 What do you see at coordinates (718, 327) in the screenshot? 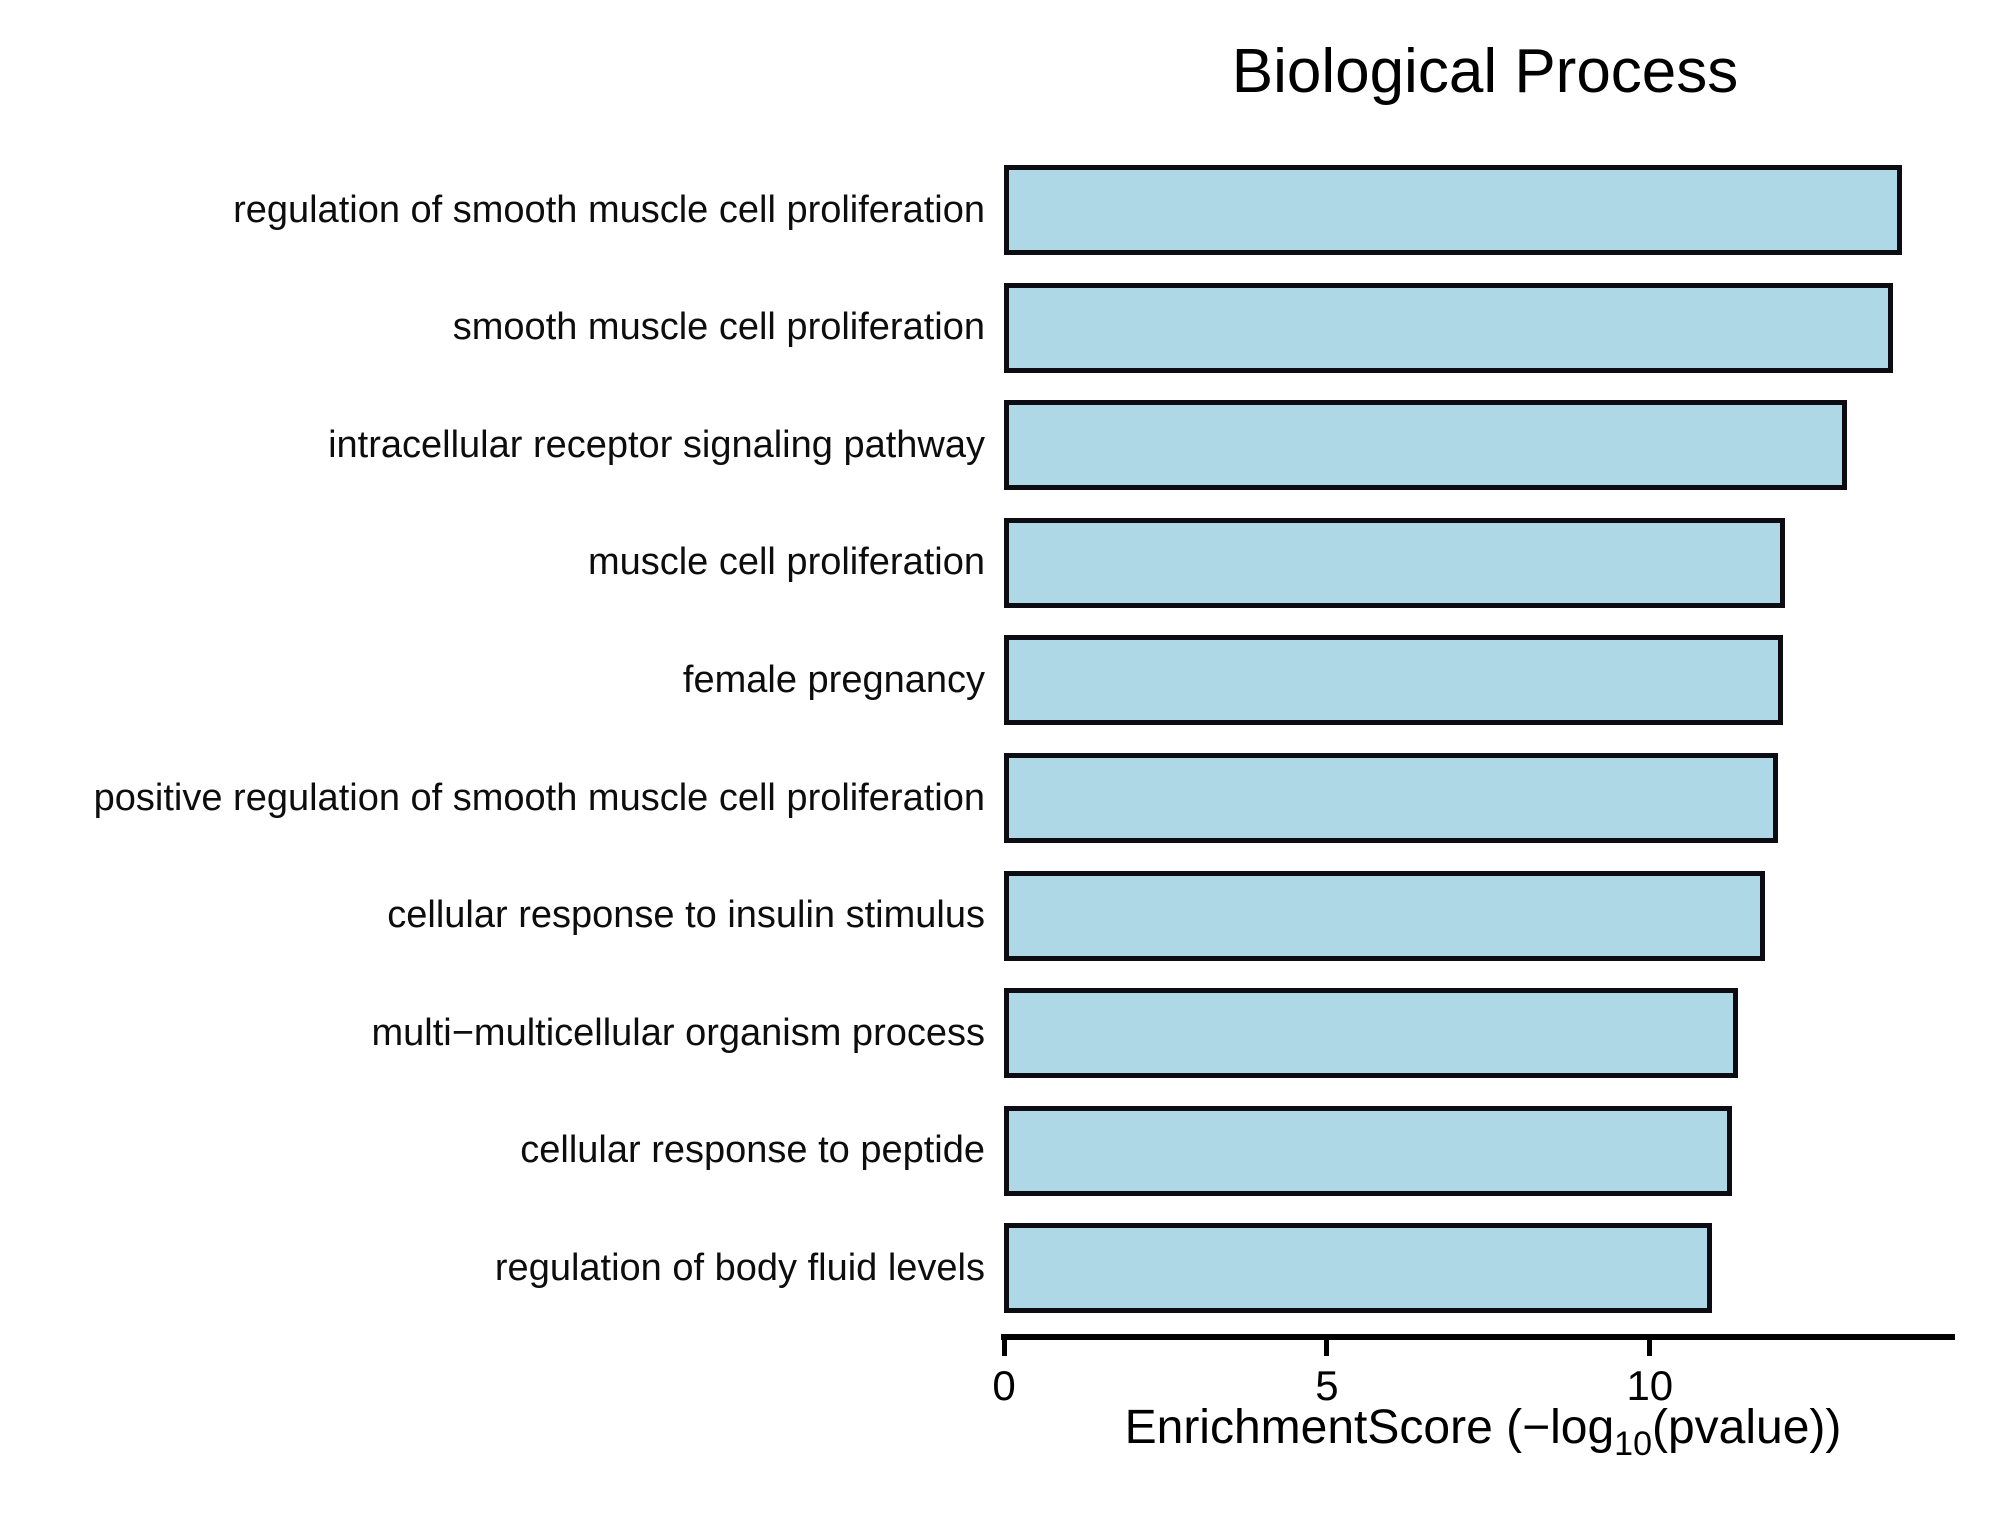
I see `category-label: smooth muscle cell proliferation` at bounding box center [718, 327].